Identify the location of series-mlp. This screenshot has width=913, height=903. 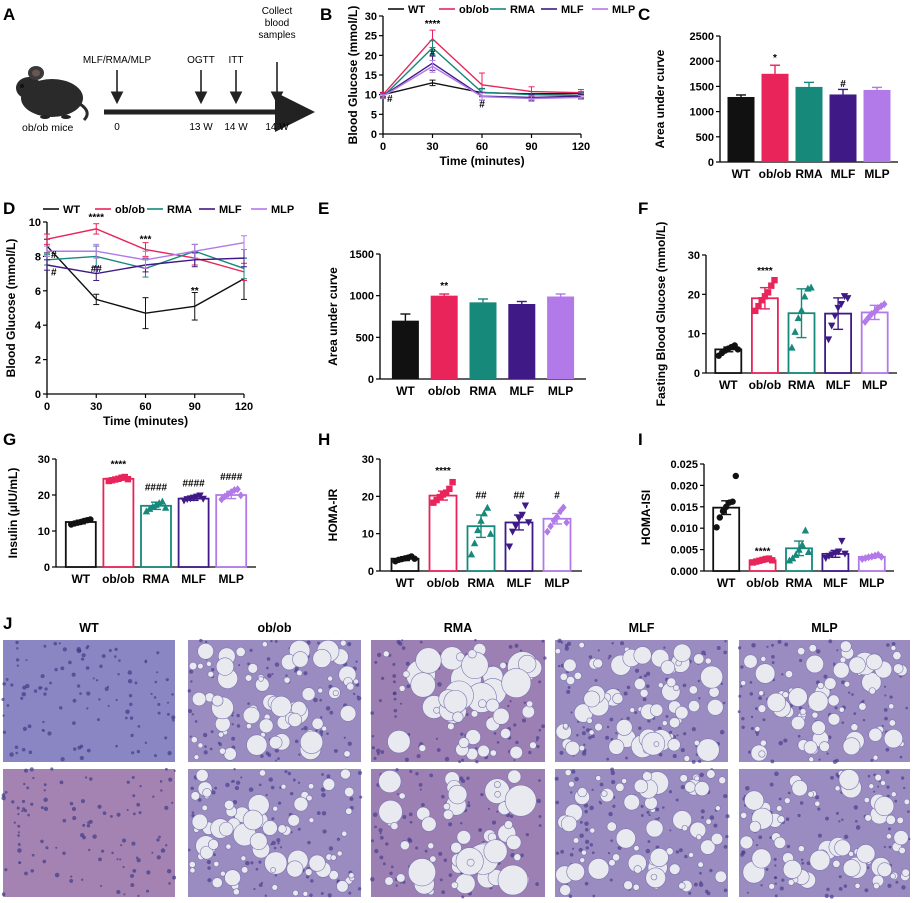
(482, 80).